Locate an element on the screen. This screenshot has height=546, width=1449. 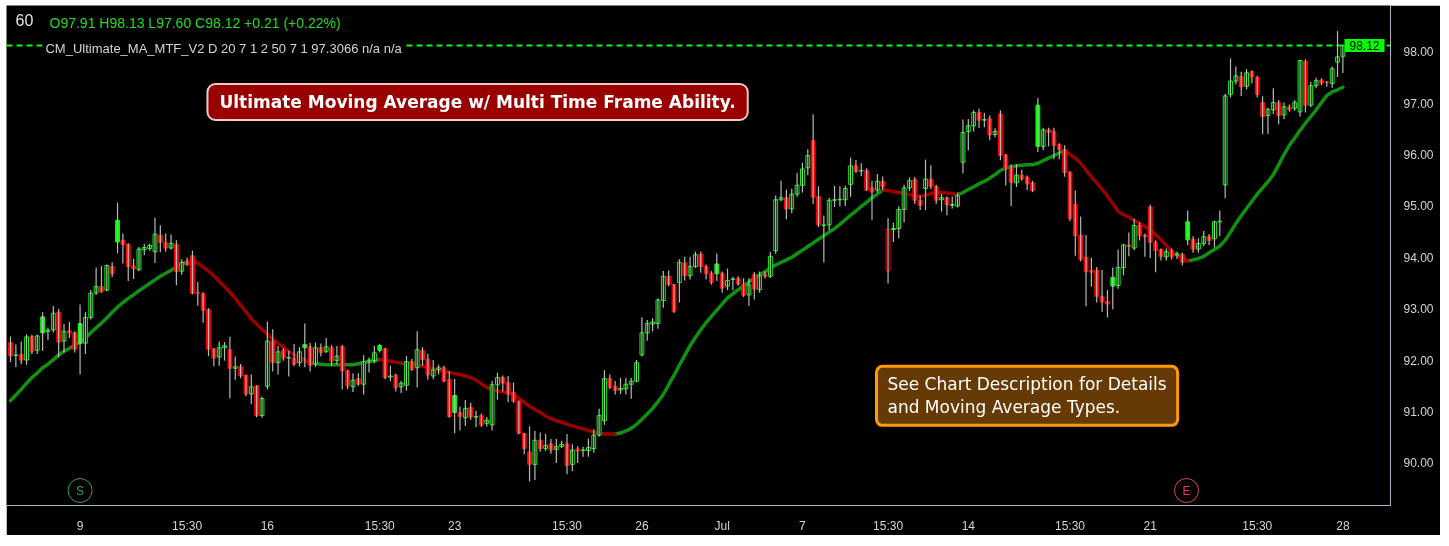
y-tick-label: 93.00 is located at coordinates (1418, 309).